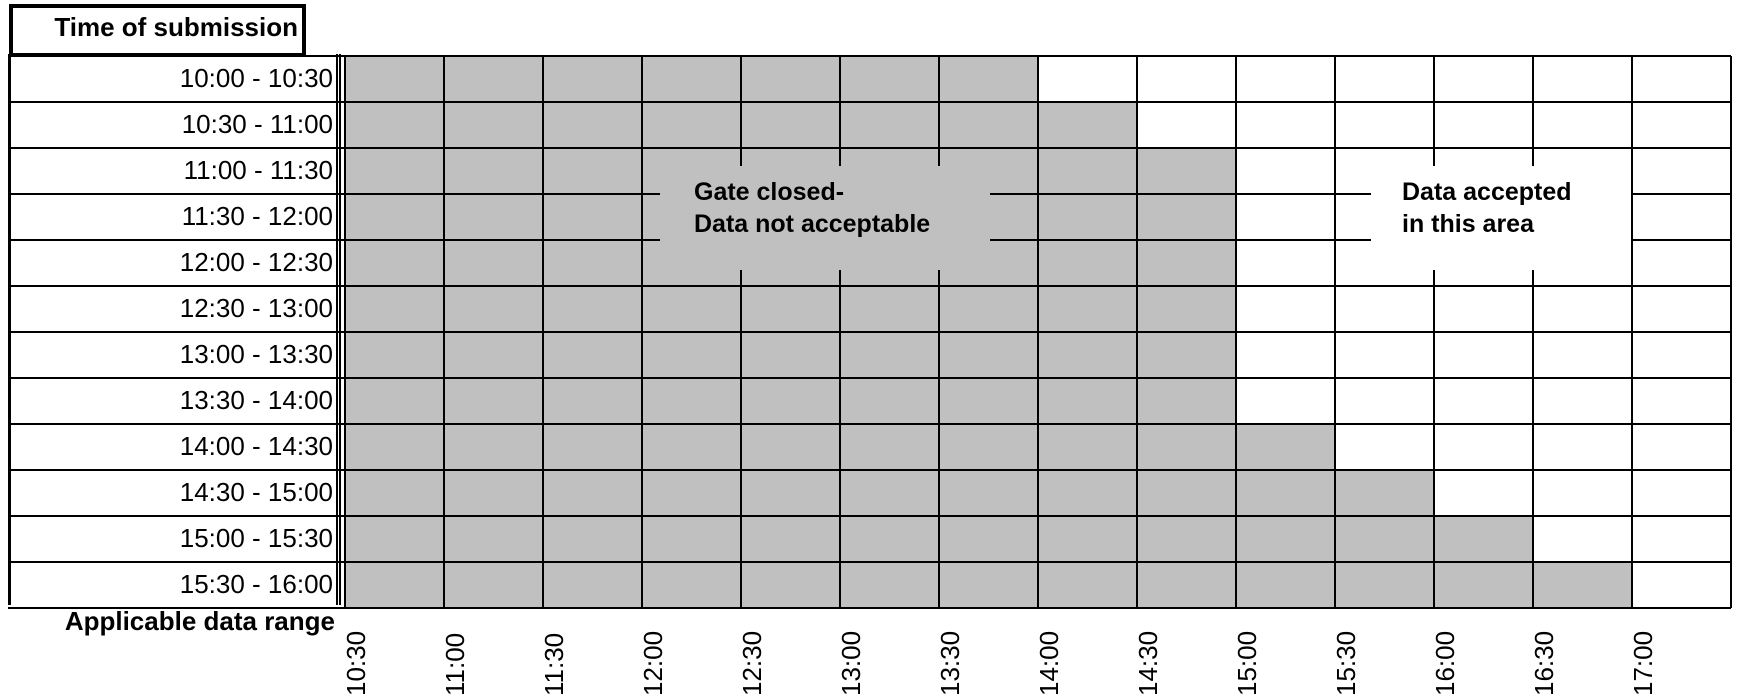 This screenshot has width=1737, height=699. Describe the element at coordinates (1487, 208) in the screenshot. I see `accepted-area-callout: Data accepted in this area` at that location.